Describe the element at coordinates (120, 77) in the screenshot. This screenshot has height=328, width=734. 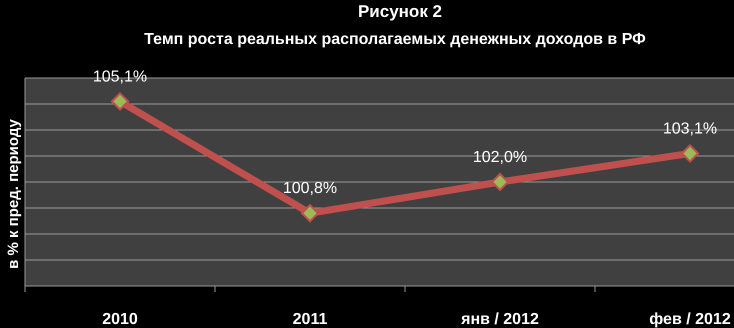
I see `data-label: 105,1%` at that location.